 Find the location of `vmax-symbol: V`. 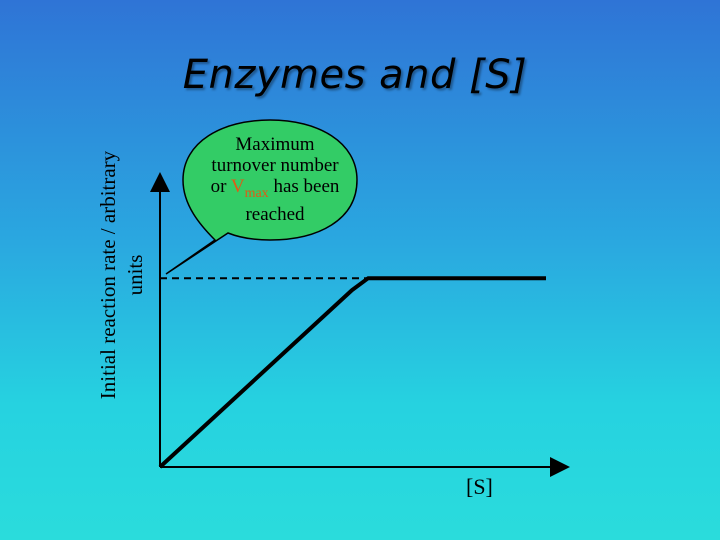

vmax-symbol: V is located at coordinates (237, 186).